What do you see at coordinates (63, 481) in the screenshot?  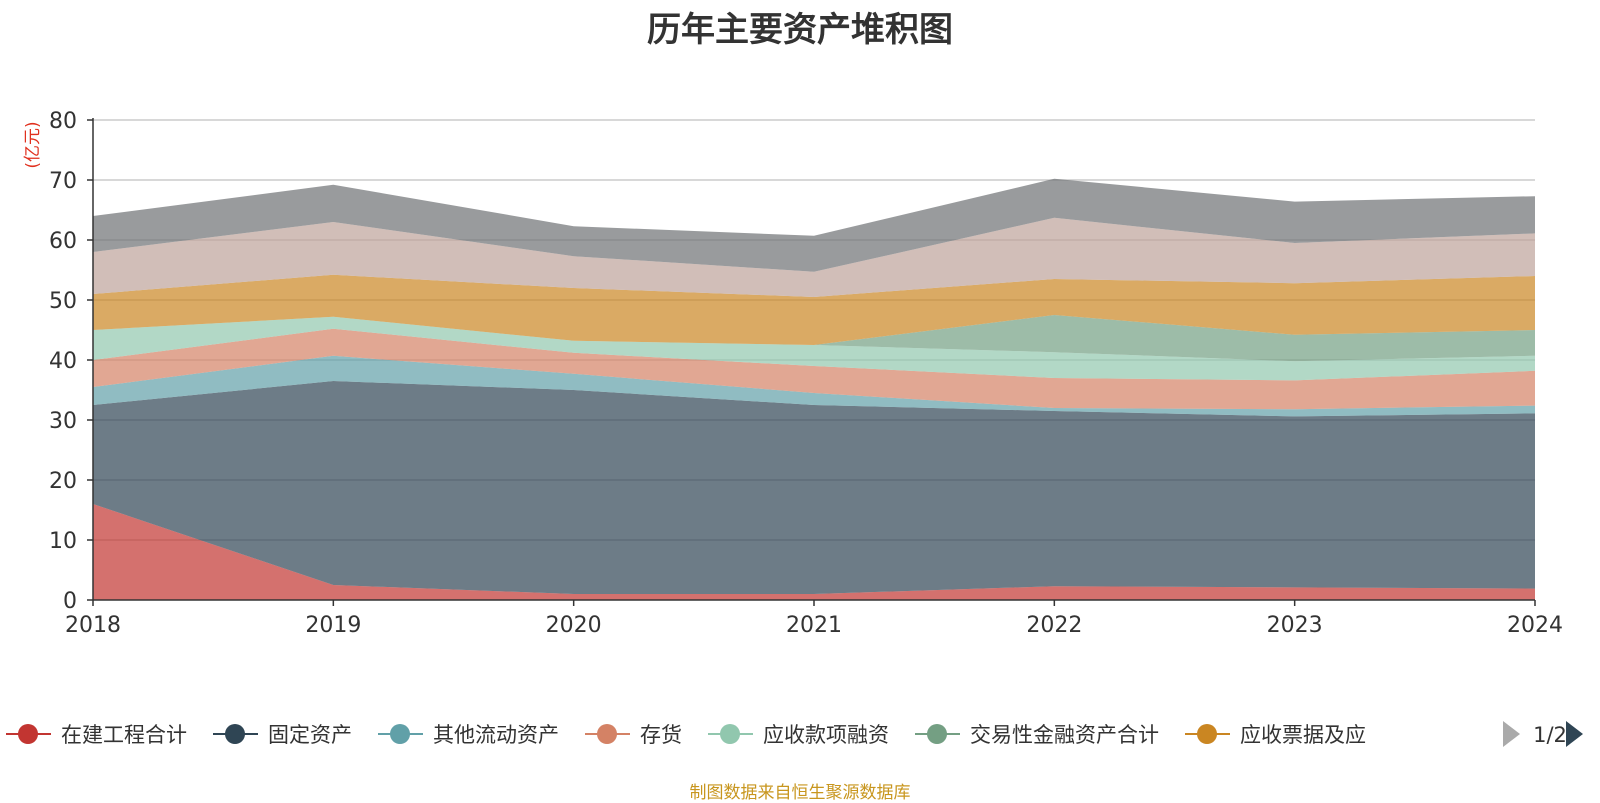 I see `y-tick-label: 20` at bounding box center [63, 481].